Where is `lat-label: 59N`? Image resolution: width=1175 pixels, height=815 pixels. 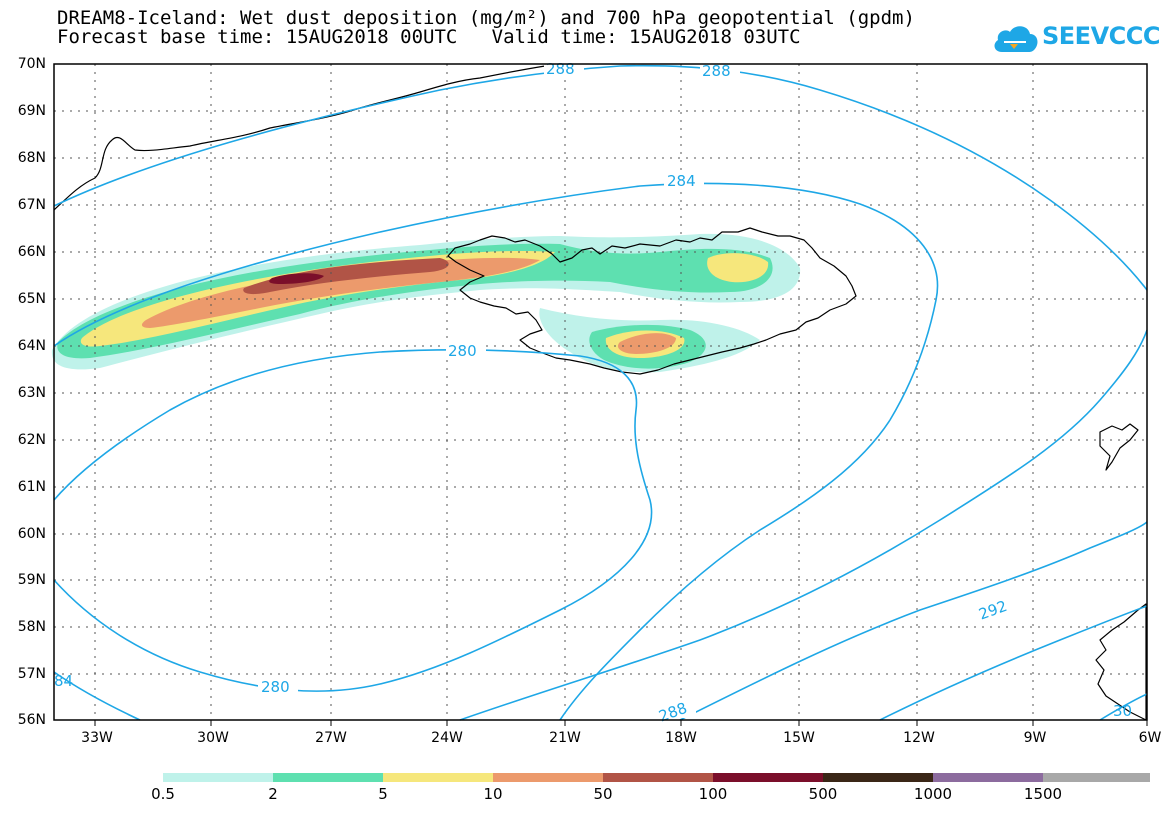 lat-label: 59N is located at coordinates (31, 580).